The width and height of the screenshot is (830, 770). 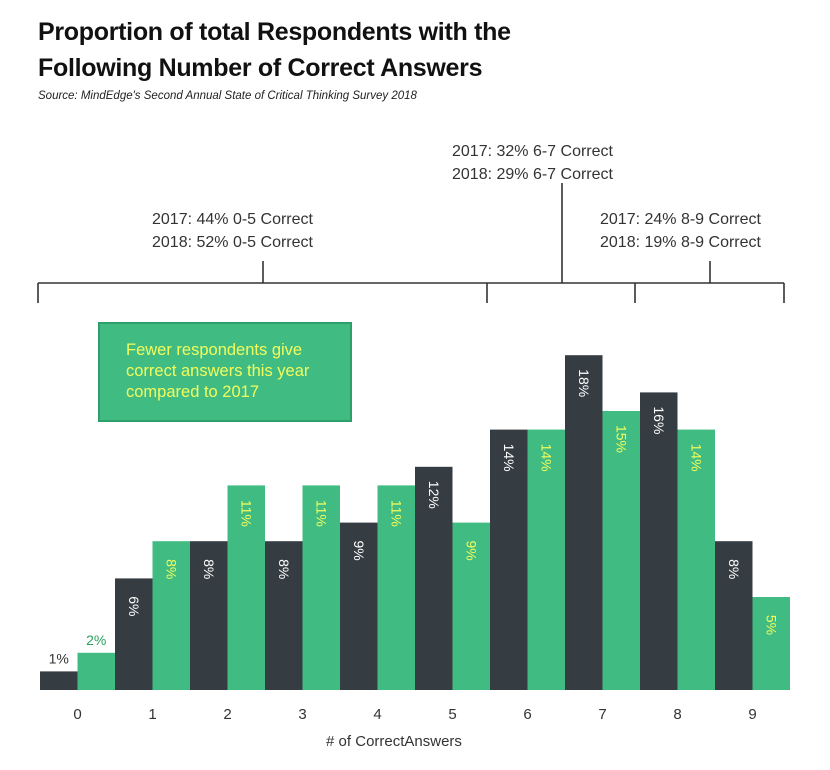 What do you see at coordinates (209, 569) in the screenshot?
I see `bar-label-2017-2: 8%` at bounding box center [209, 569].